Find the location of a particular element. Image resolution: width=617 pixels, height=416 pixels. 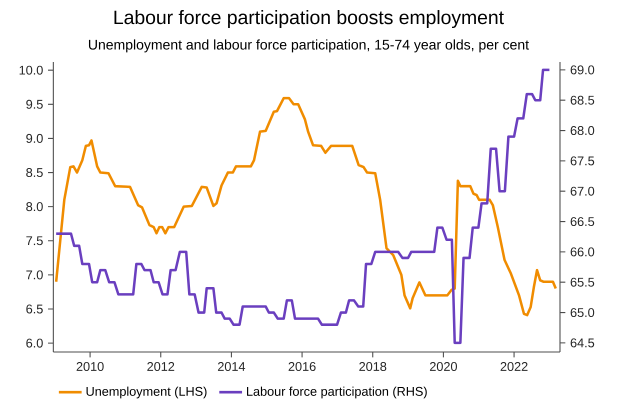

y2-tick-label: 66.0 is located at coordinates (582, 251).